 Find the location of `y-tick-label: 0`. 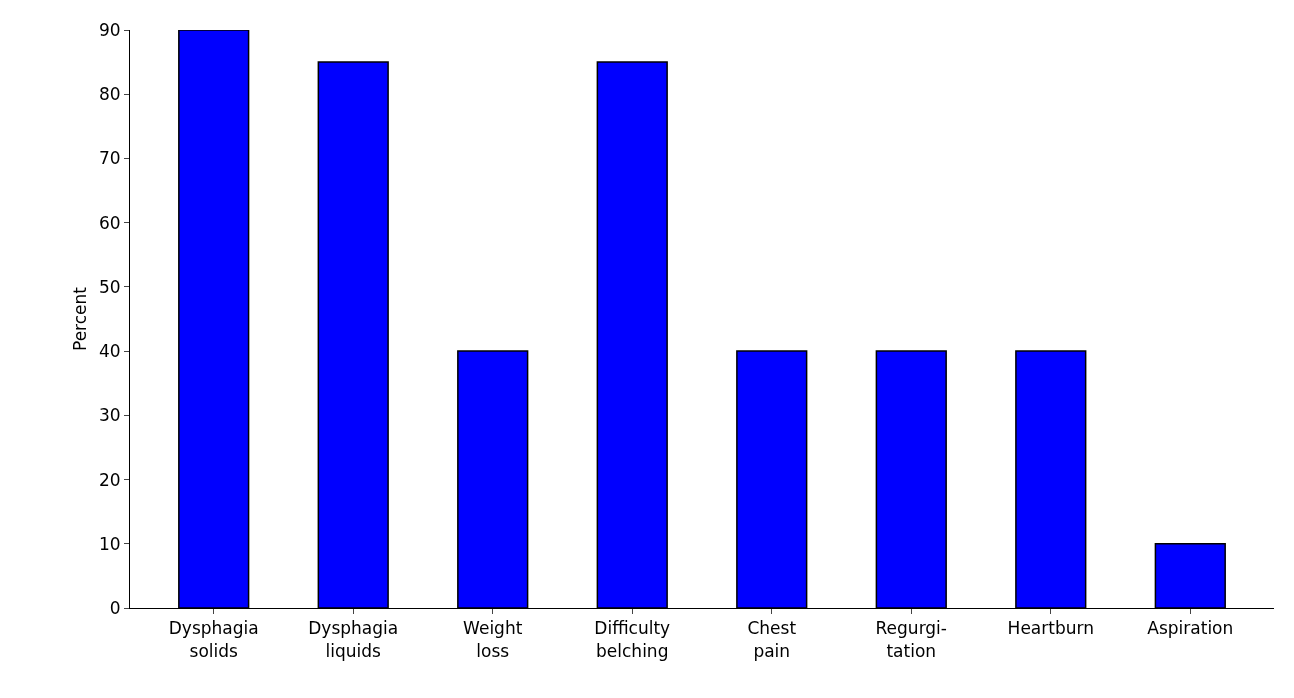

y-tick-label: 0 is located at coordinates (115, 607).